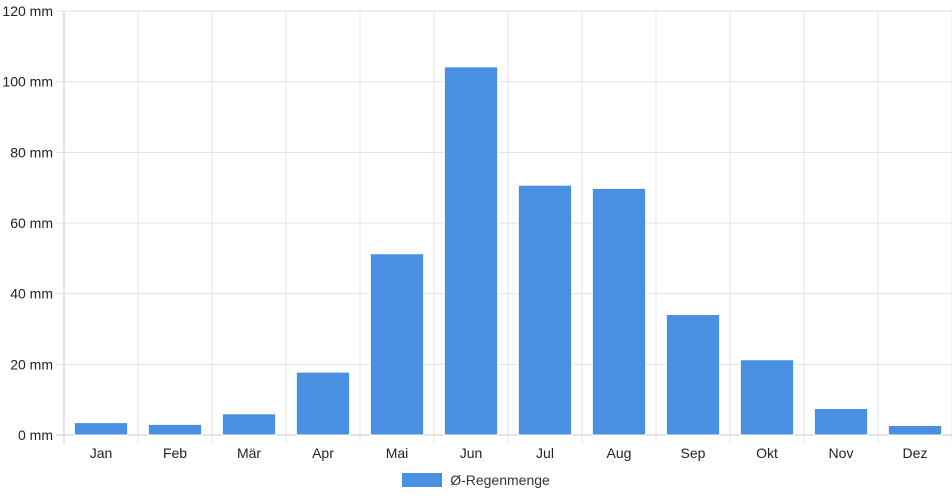 The image size is (952, 500). Describe the element at coordinates (31, 294) in the screenshot. I see `y-tick-label: 40 mm` at that location.